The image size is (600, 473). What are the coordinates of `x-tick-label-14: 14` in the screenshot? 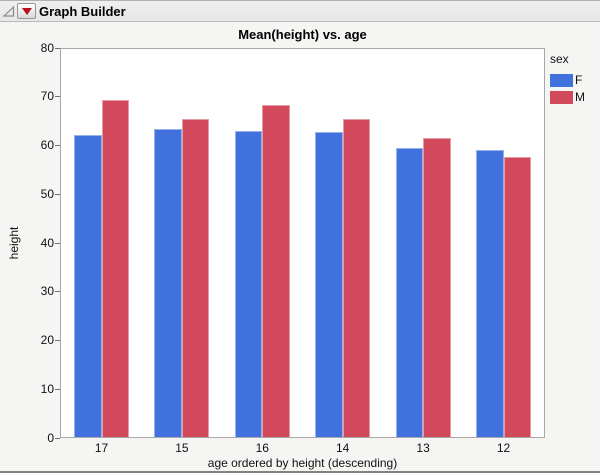 It's located at (343, 448).